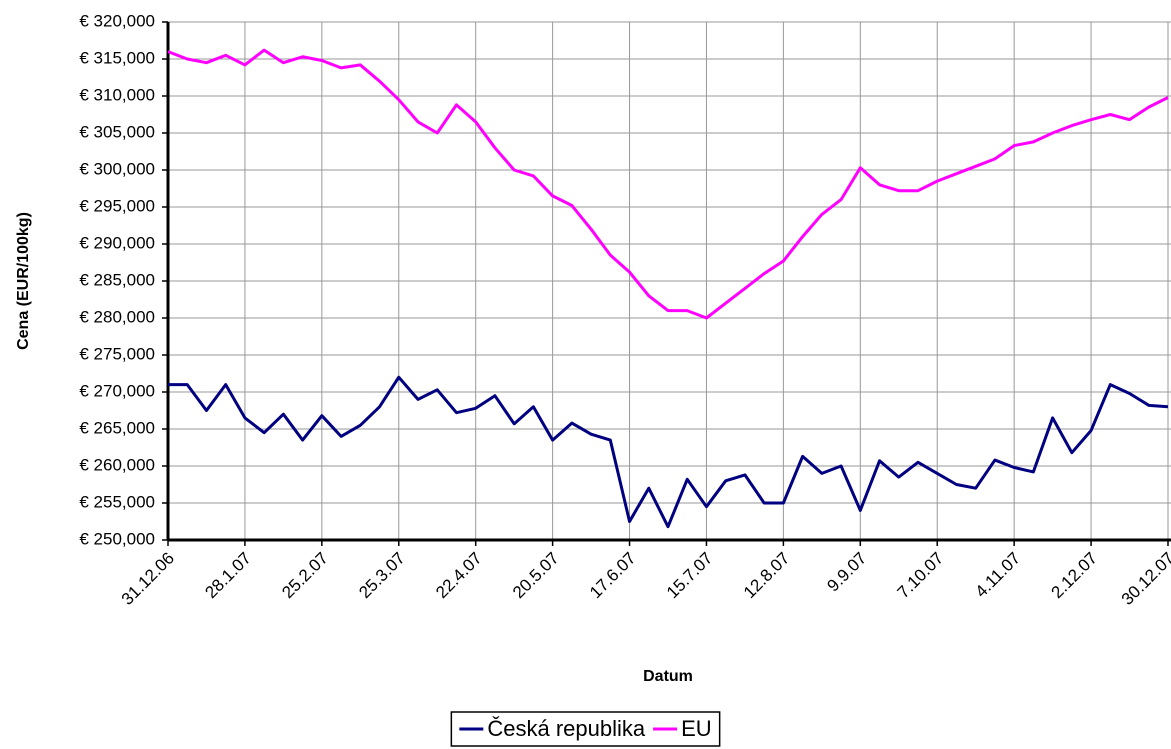 Image resolution: width=1171 pixels, height=749 pixels. I want to click on y-tick-label: € 280,000, so click(117, 316).